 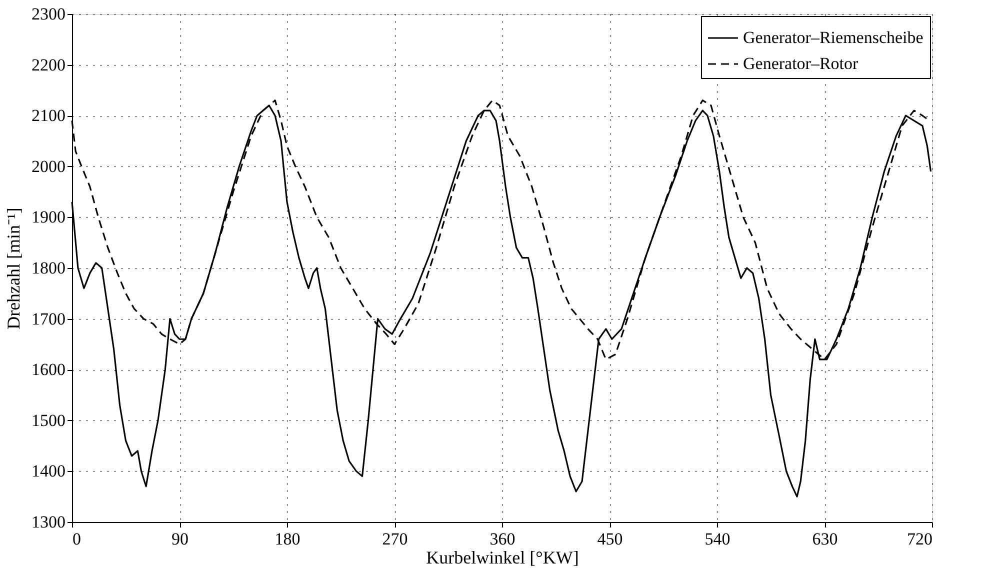 I want to click on x-tick-label: 360, so click(x=503, y=539).